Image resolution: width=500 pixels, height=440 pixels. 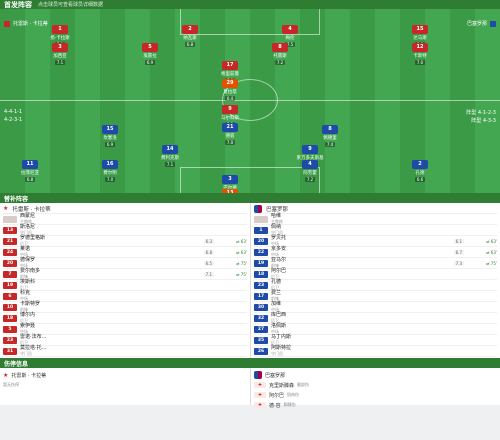 I want to click on sub-row: 24 莱诺 中场 6.8 ⇄ 63', so click(x=125, y=252).